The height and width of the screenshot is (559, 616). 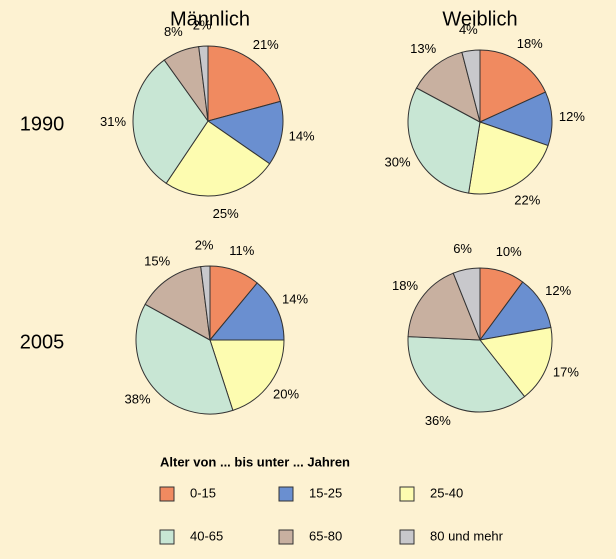 I want to click on value-label: 4%, so click(x=468, y=29).